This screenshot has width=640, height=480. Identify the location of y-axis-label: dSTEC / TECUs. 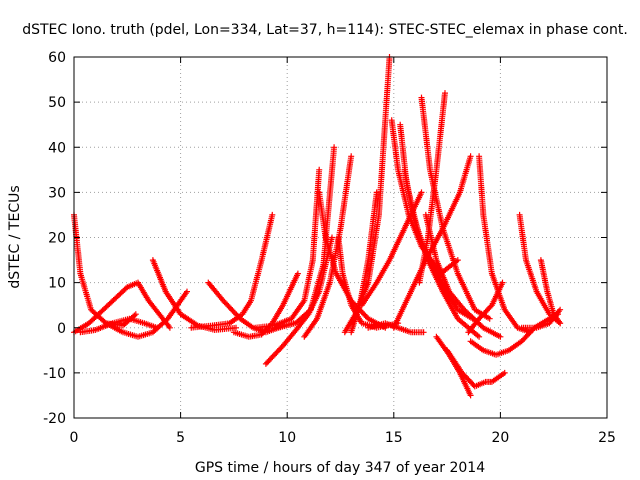
(15, 236).